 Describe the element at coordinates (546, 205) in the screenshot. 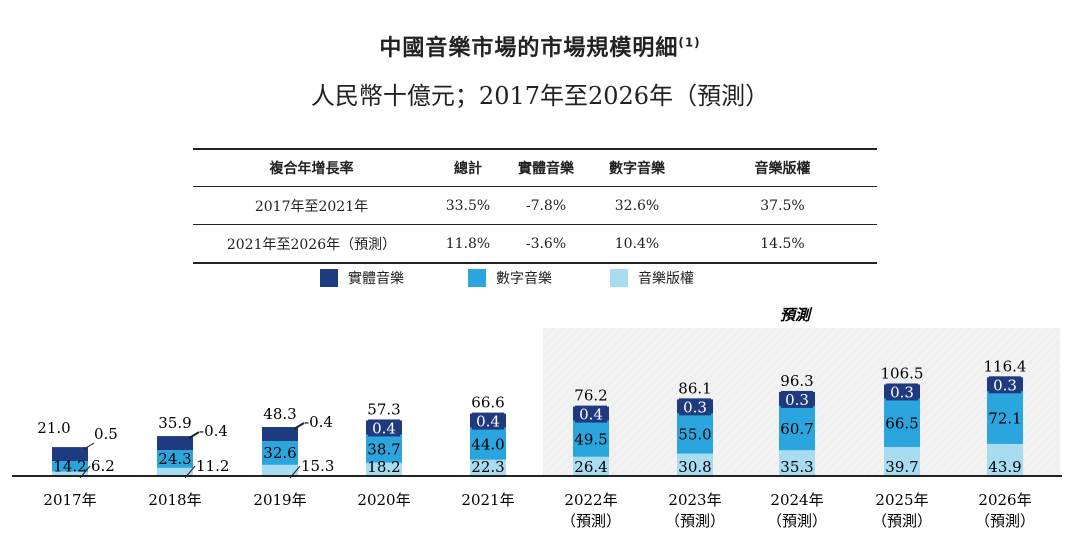

I see `table-cell: -7.8%` at that location.